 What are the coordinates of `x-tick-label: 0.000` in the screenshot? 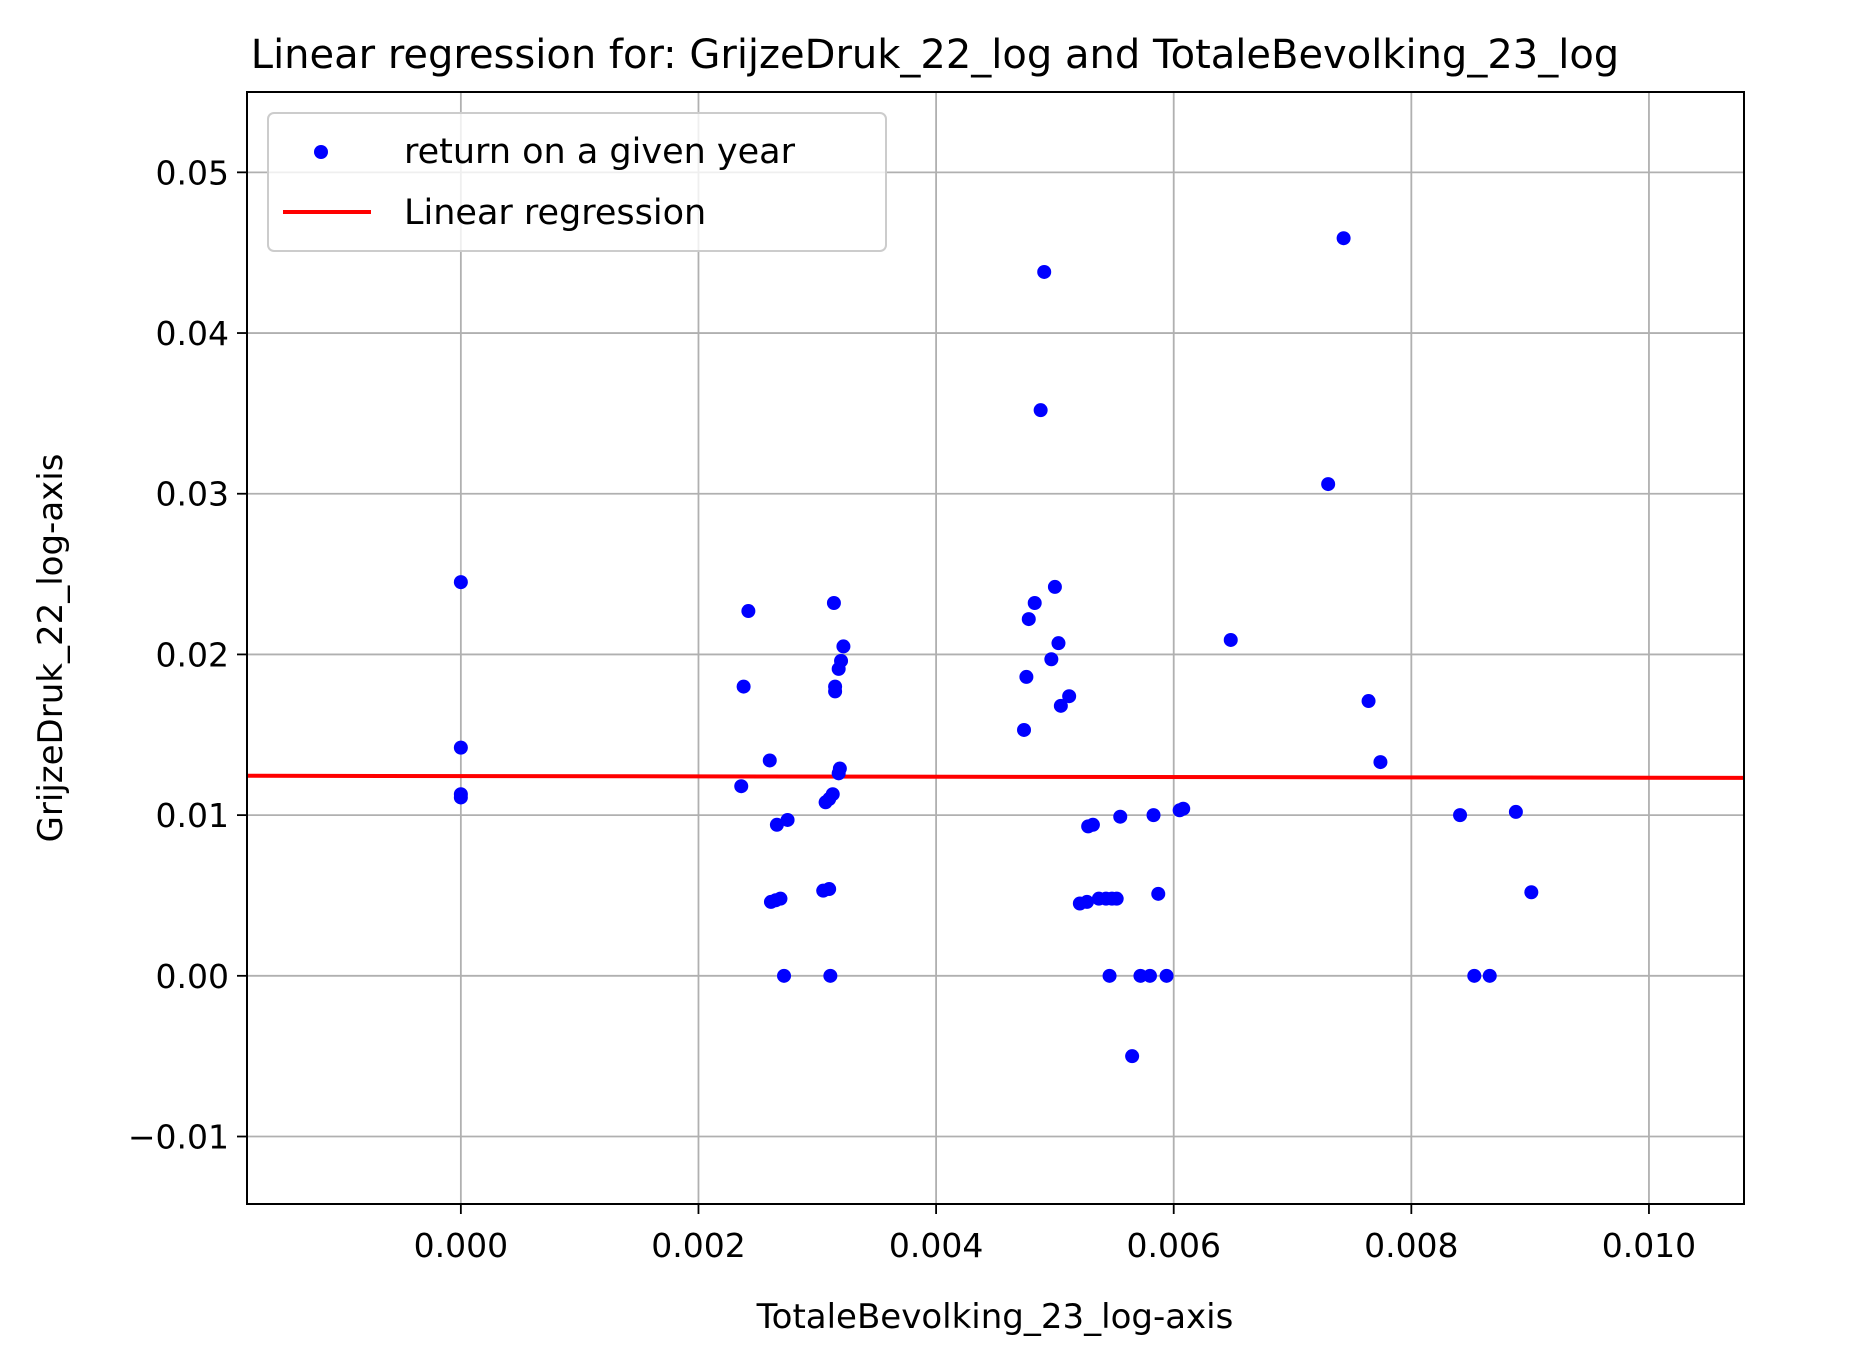 It's located at (461, 1245).